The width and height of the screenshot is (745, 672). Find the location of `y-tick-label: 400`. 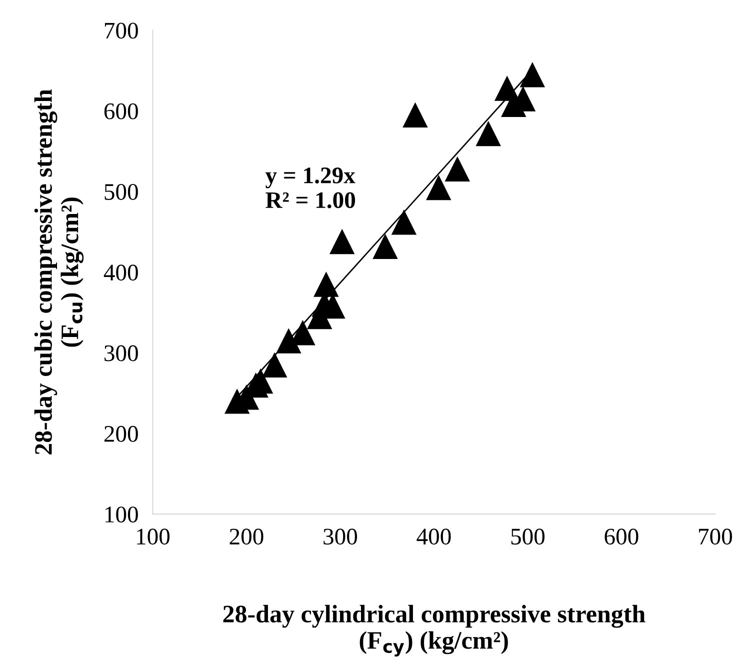

y-tick-label: 400 is located at coordinates (121, 272).